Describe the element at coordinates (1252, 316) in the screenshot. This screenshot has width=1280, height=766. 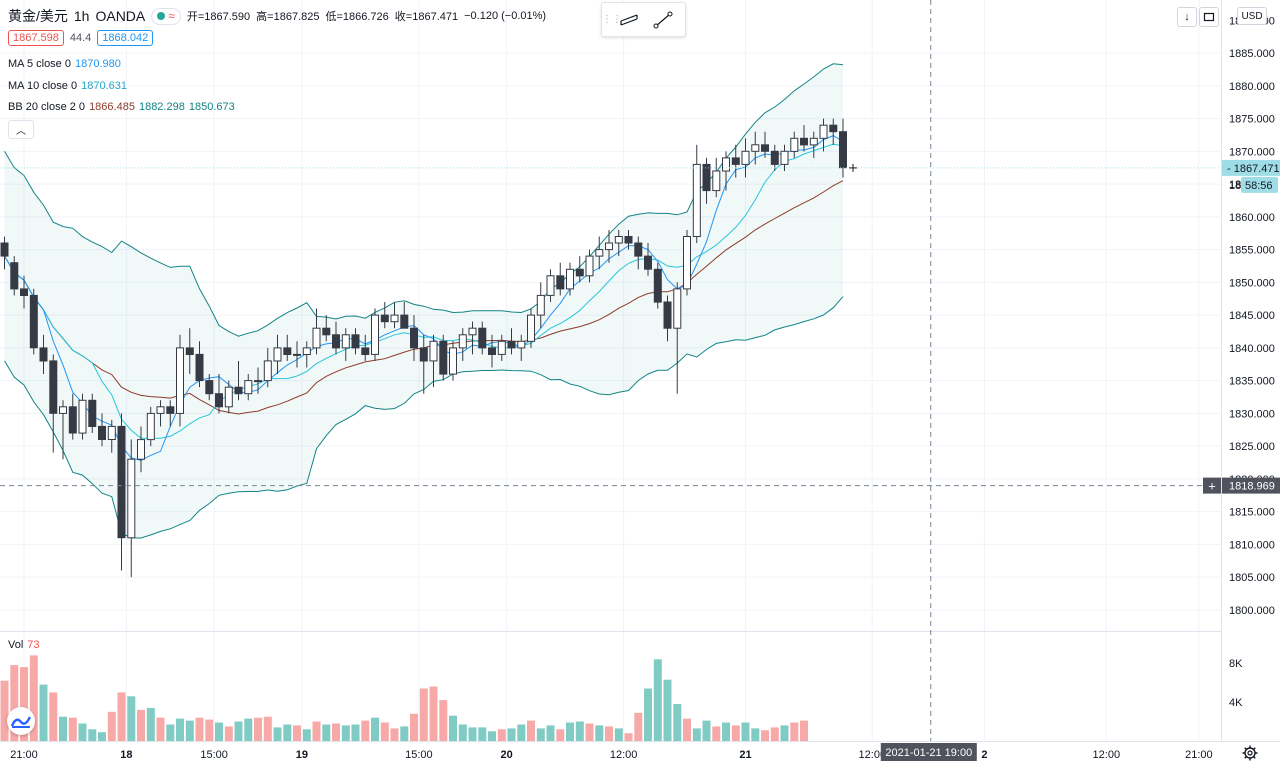
I see `price-tick-label: 1845.000` at that location.